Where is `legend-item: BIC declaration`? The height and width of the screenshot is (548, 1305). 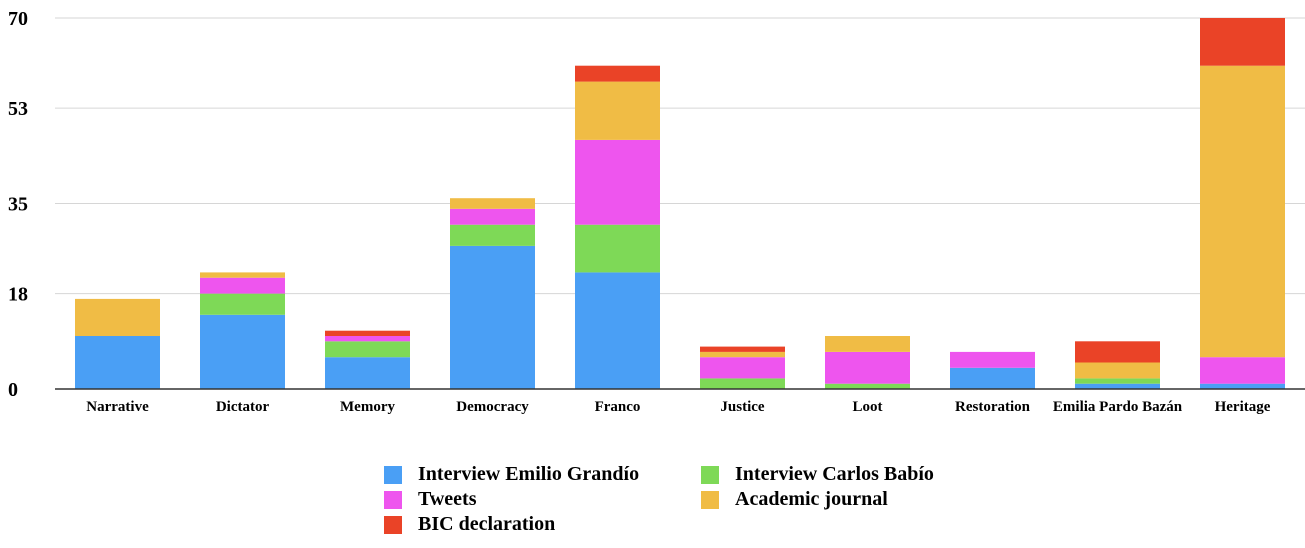
legend-item: BIC declaration is located at coordinates (469, 524).